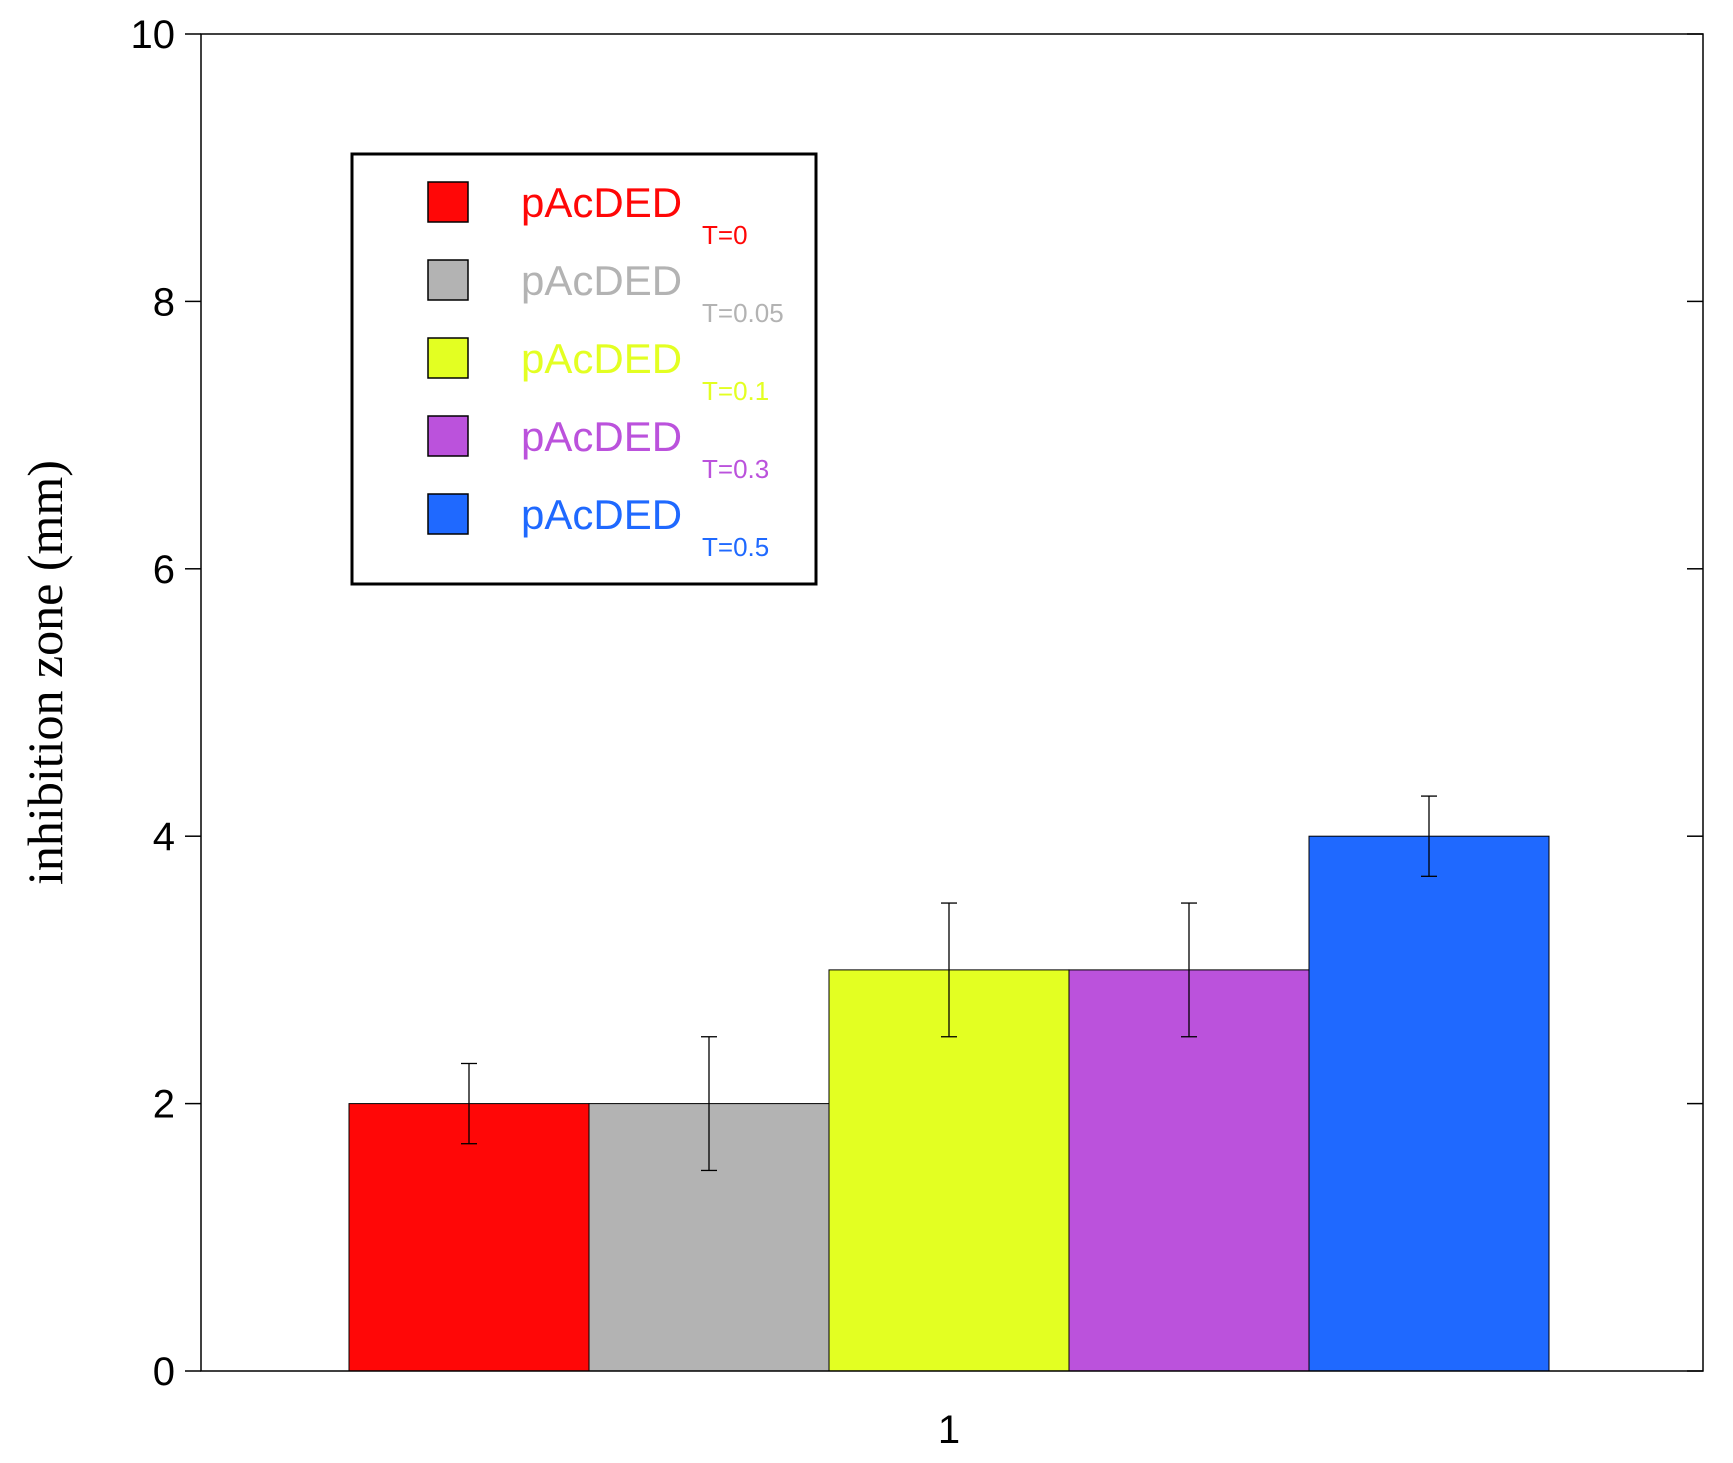  I want to click on y-tick-label: 6, so click(164, 570).